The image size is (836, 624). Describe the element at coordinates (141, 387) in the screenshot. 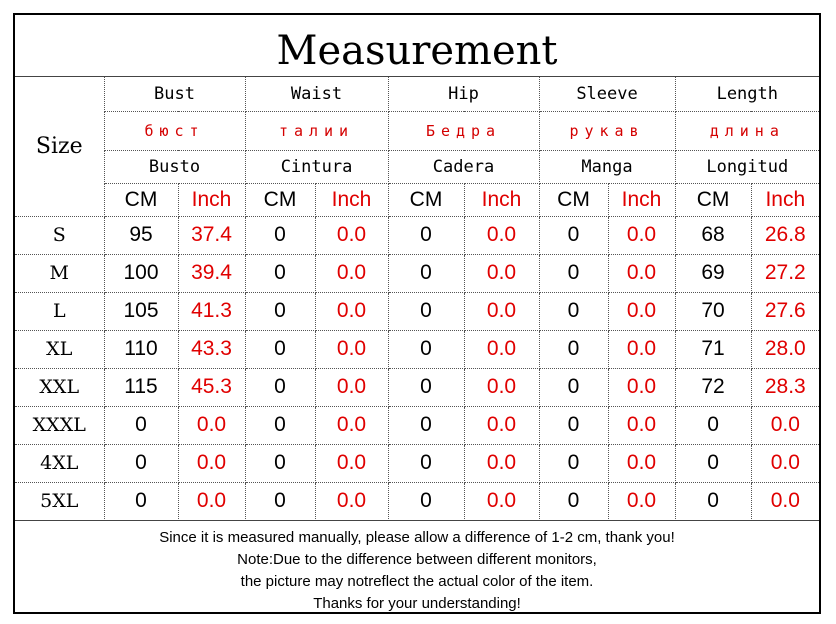

I see `cm-value-cell: 115` at that location.